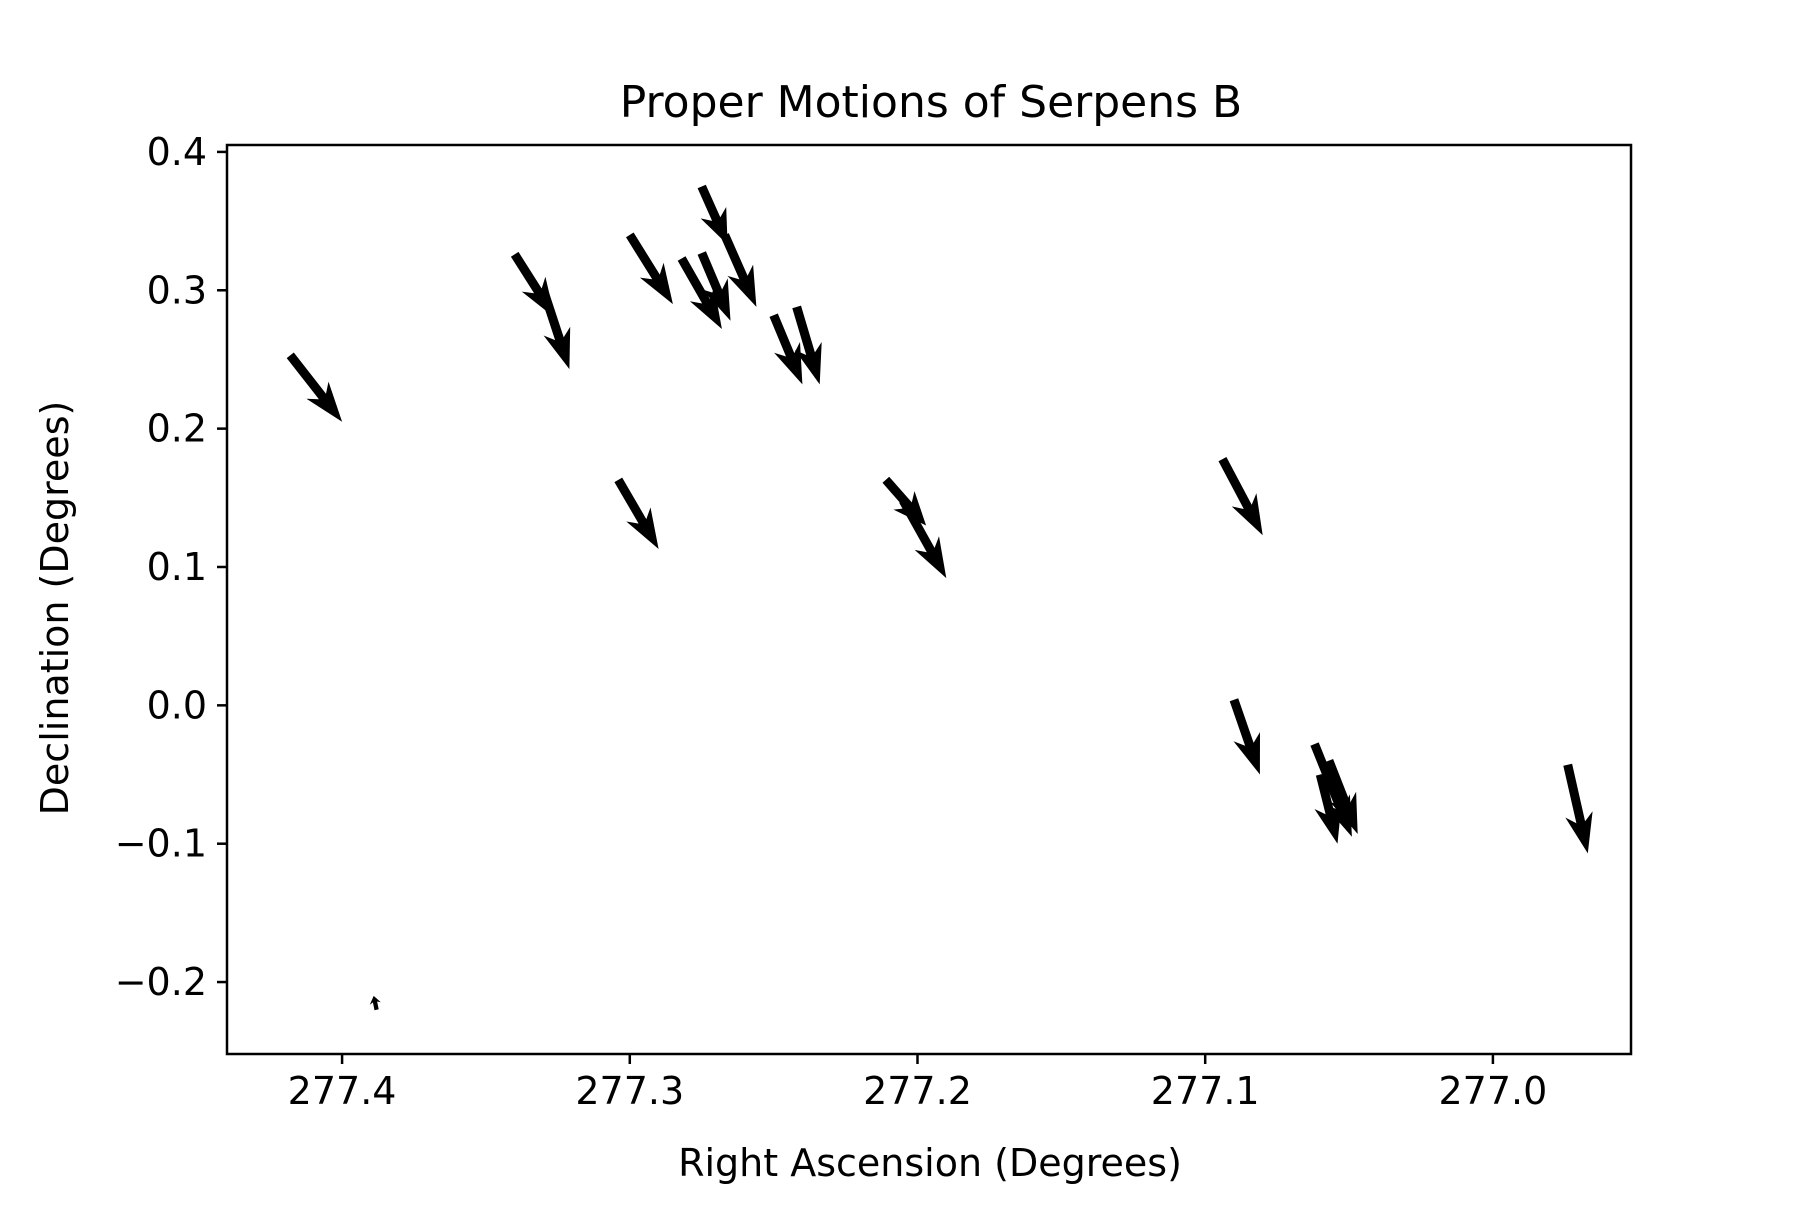 The image size is (1800, 1205). I want to click on y-tick-label: 0.0, so click(177, 705).